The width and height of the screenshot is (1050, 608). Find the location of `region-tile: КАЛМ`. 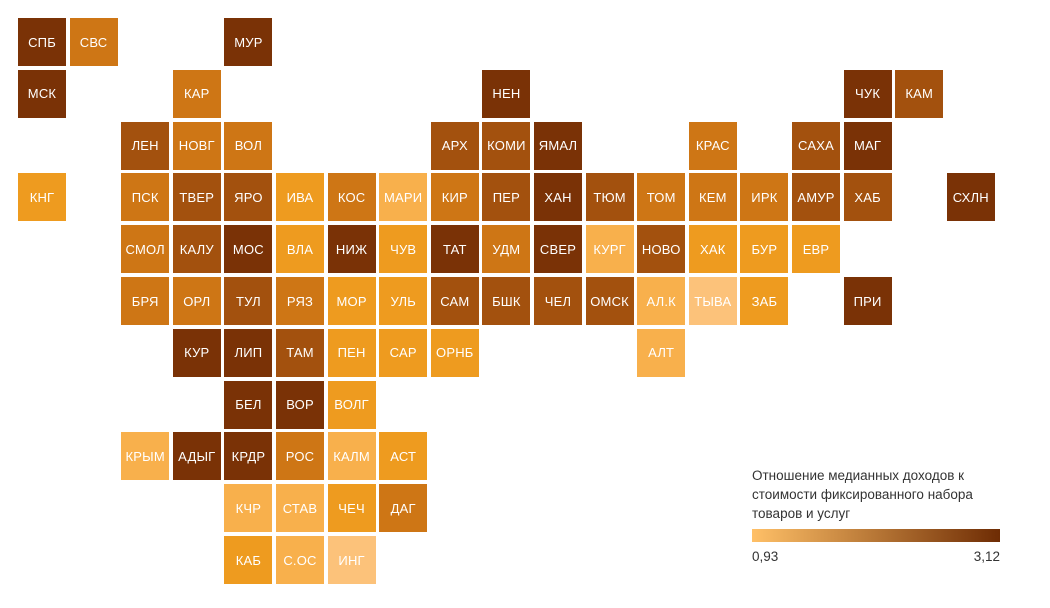

region-tile: КАЛМ is located at coordinates (351, 456).